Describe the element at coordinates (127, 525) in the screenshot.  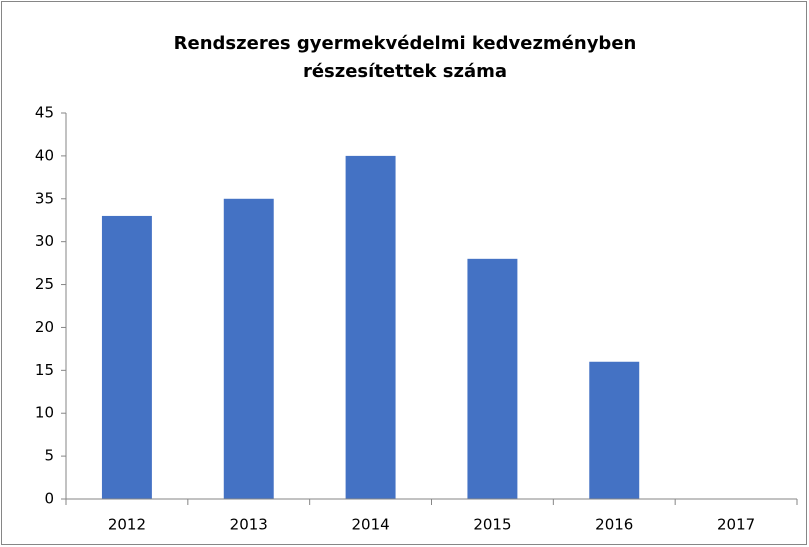
I see `x-tick-label: 2012` at that location.